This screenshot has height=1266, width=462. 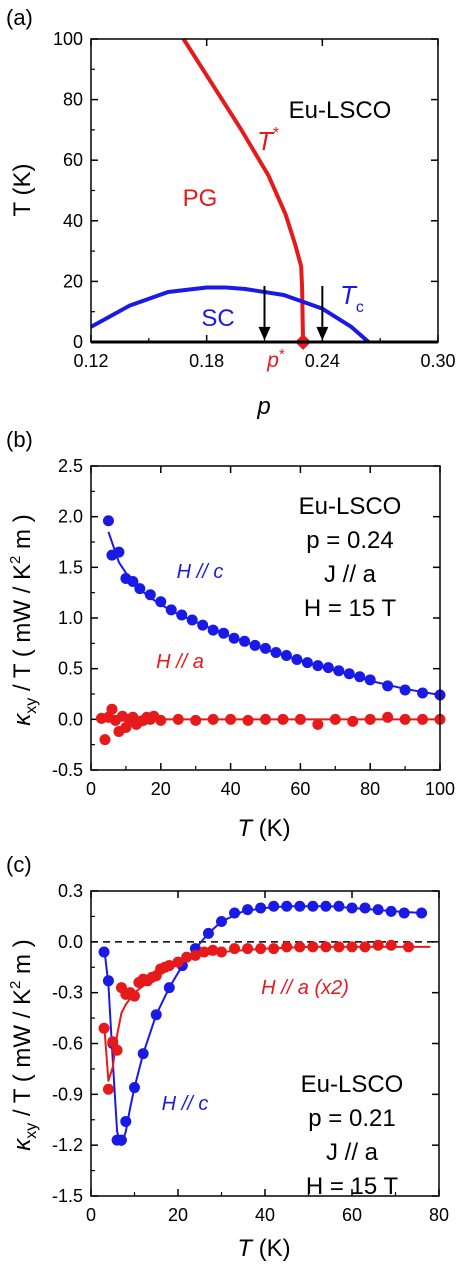 What do you see at coordinates (265, 1023) in the screenshot?
I see `panel-c-curves` at bounding box center [265, 1023].